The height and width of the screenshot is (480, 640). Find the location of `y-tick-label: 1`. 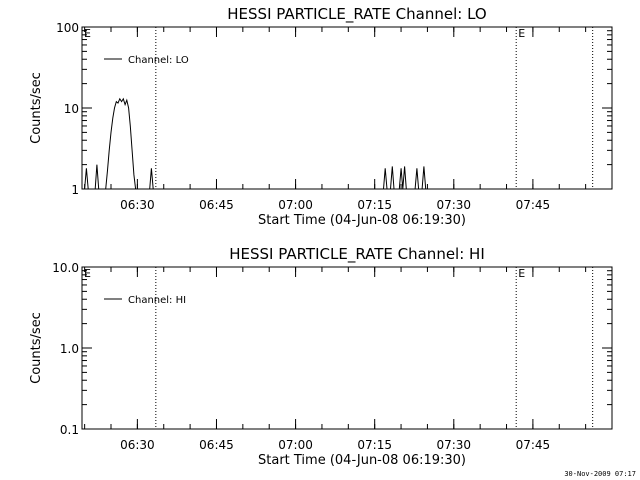

y-tick-label: 1 is located at coordinates (75, 190).